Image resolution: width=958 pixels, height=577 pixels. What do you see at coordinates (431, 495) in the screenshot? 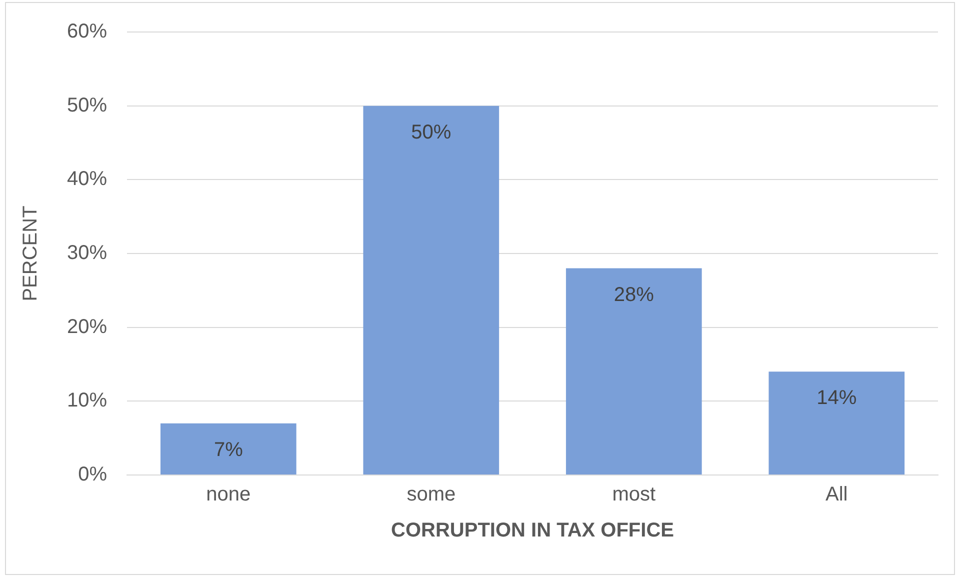
I see `x-tick-label: some` at bounding box center [431, 495].